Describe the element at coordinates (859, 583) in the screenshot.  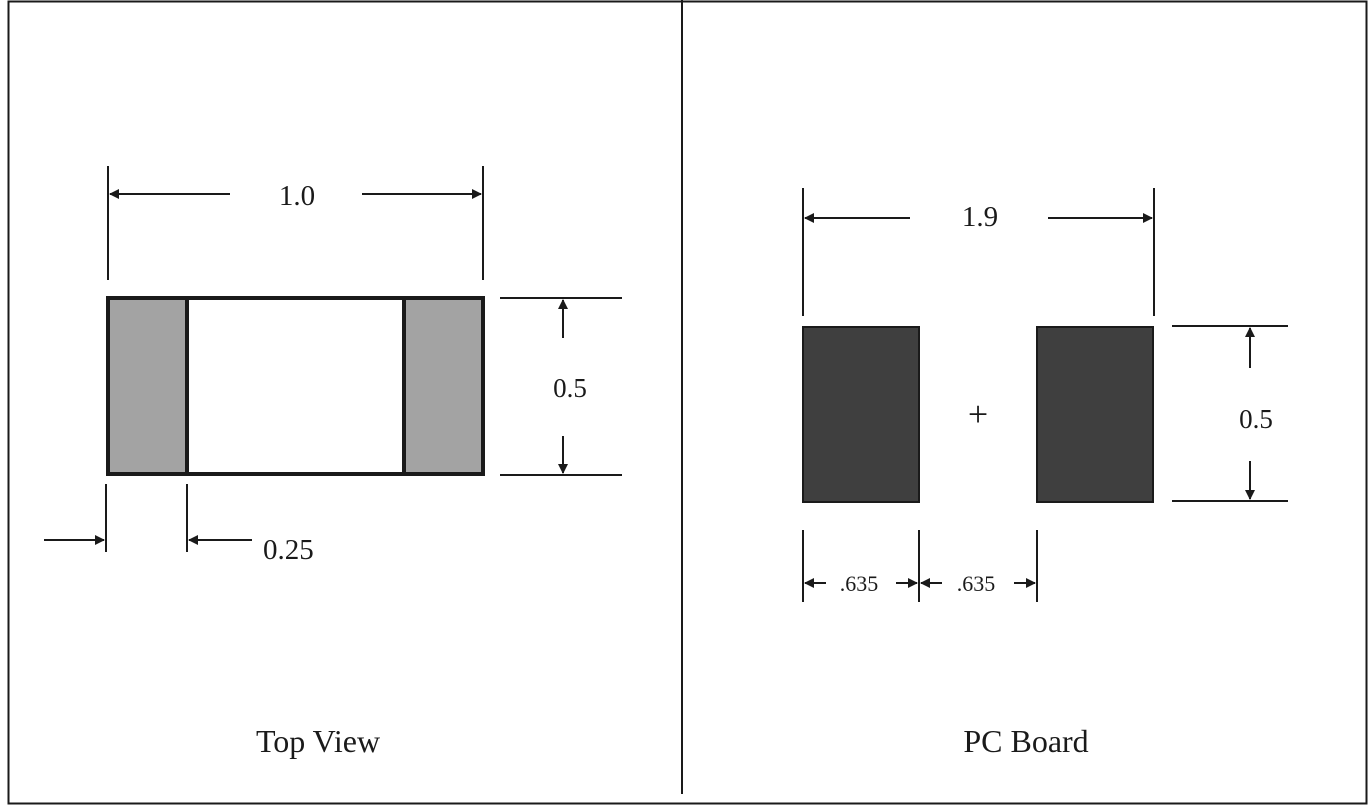
I see `pad-width-label: .635` at that location.